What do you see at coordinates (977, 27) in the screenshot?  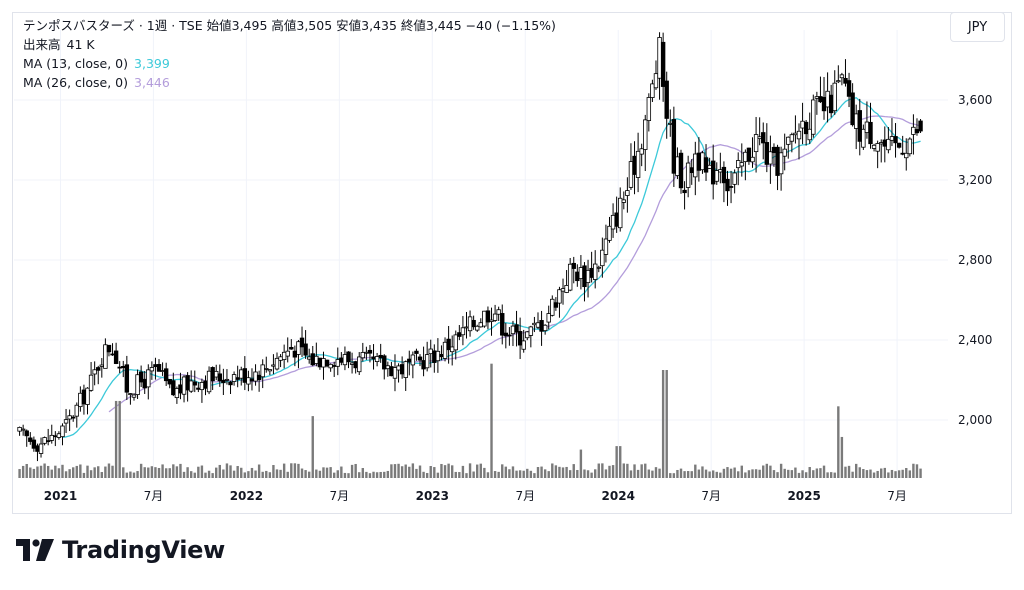 I see `currency-button: JPY` at bounding box center [977, 27].